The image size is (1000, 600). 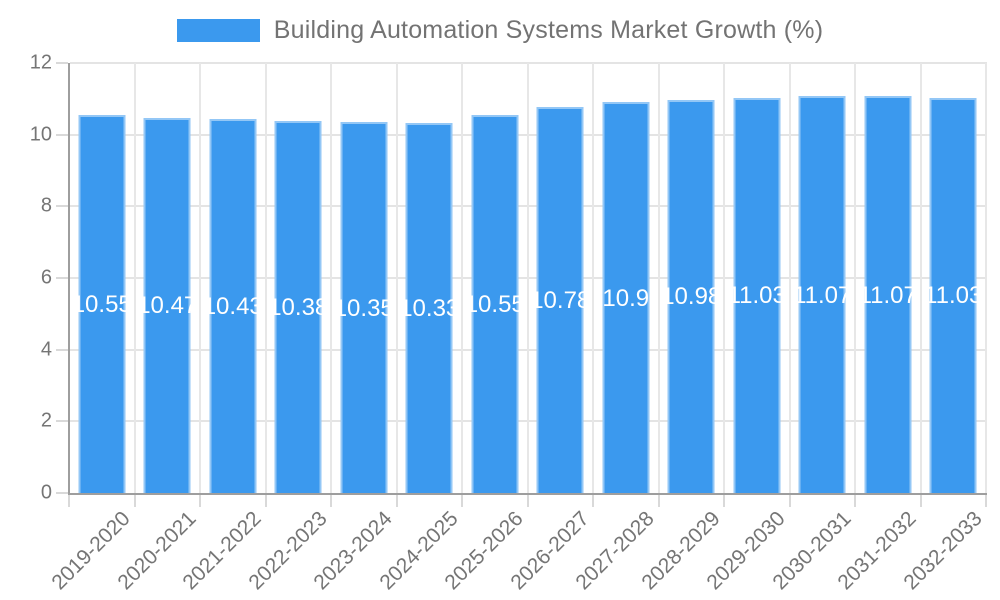 What do you see at coordinates (46, 277) in the screenshot?
I see `y-axis-label: 6` at bounding box center [46, 277].